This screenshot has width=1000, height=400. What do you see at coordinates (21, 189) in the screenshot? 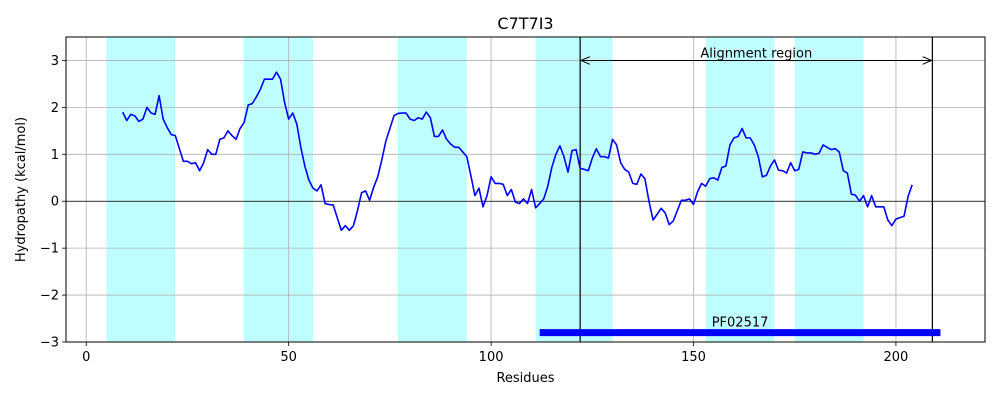
I see `y-axis-label: Hydropathy (kcal/mol)` at bounding box center [21, 189].